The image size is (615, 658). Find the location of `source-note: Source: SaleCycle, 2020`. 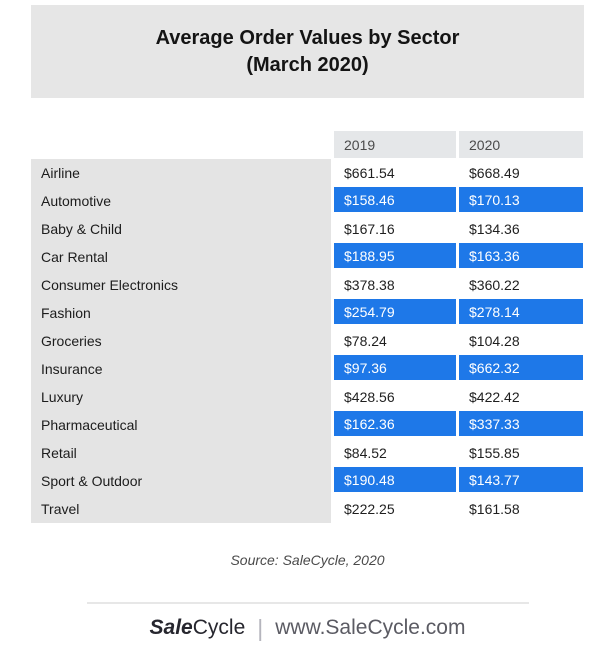

source-note: Source: SaleCycle, 2020 is located at coordinates (307, 560).